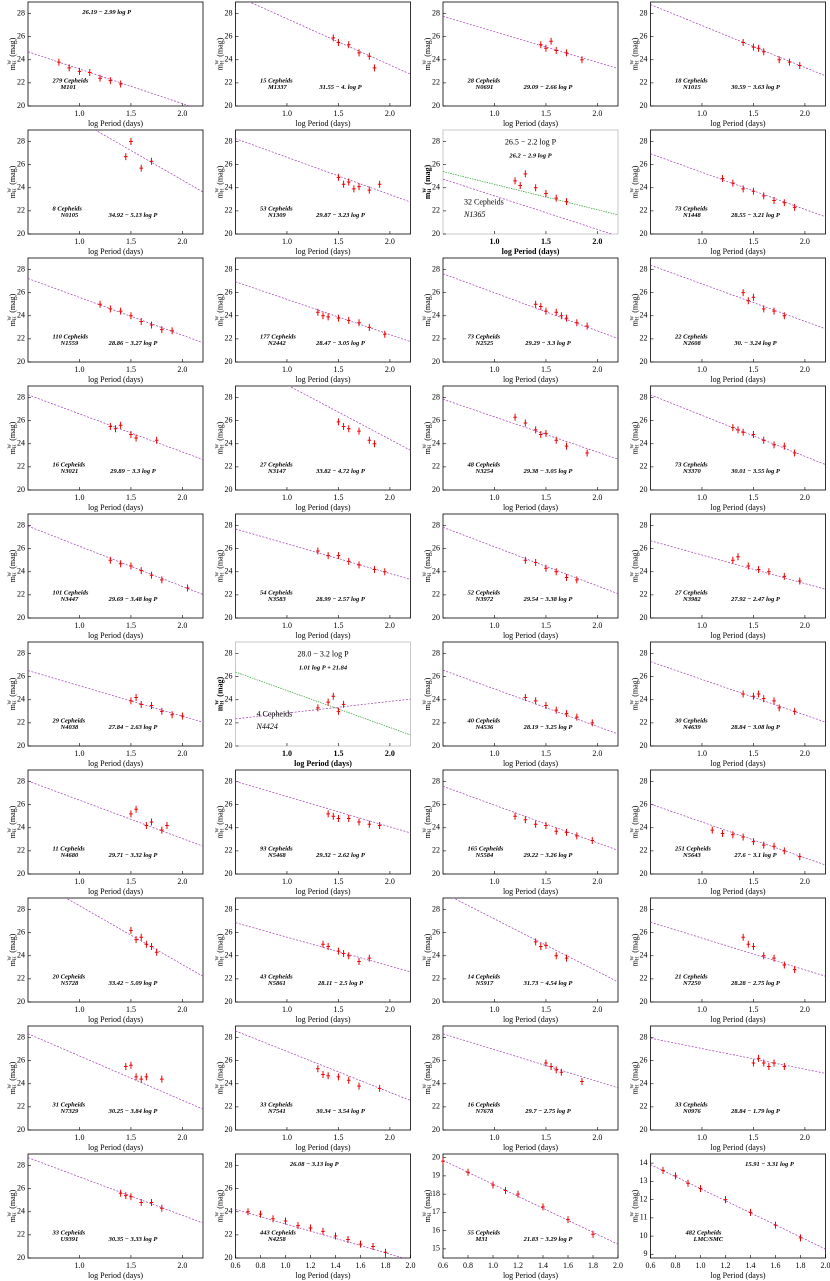 The height and width of the screenshot is (1281, 830). I want to click on fit-label: 28.55 − 3.21 log P, so click(755, 215).